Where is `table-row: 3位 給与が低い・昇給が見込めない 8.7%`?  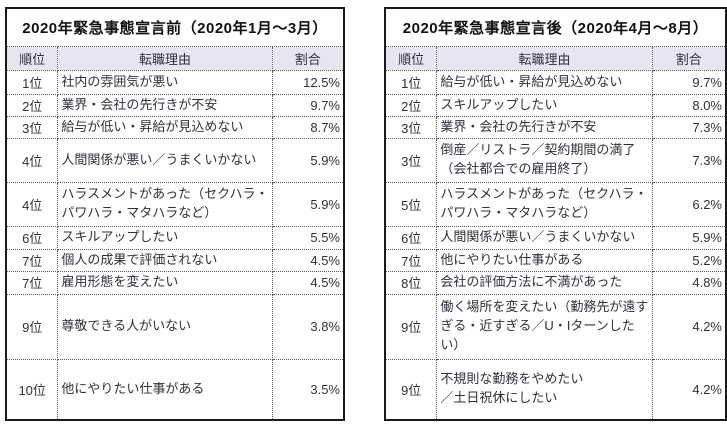
table-row: 3位 給与が低い・昇給が見込めない 8.7% is located at coordinates (175, 127).